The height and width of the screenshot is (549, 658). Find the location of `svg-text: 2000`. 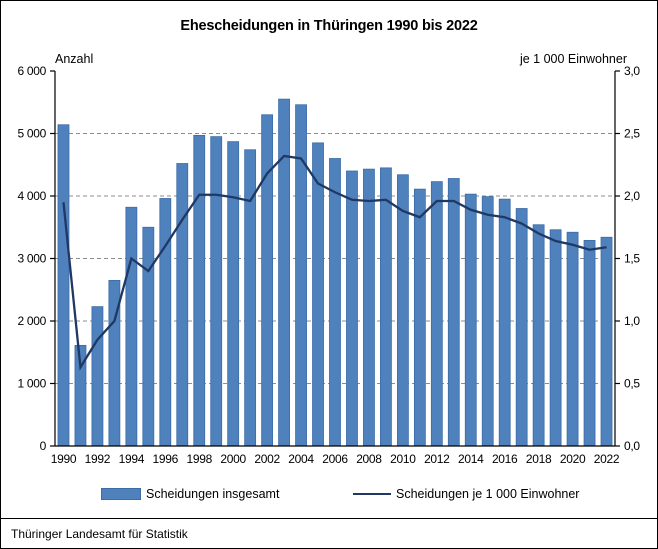

svg-text: 2000 is located at coordinates (233, 459).